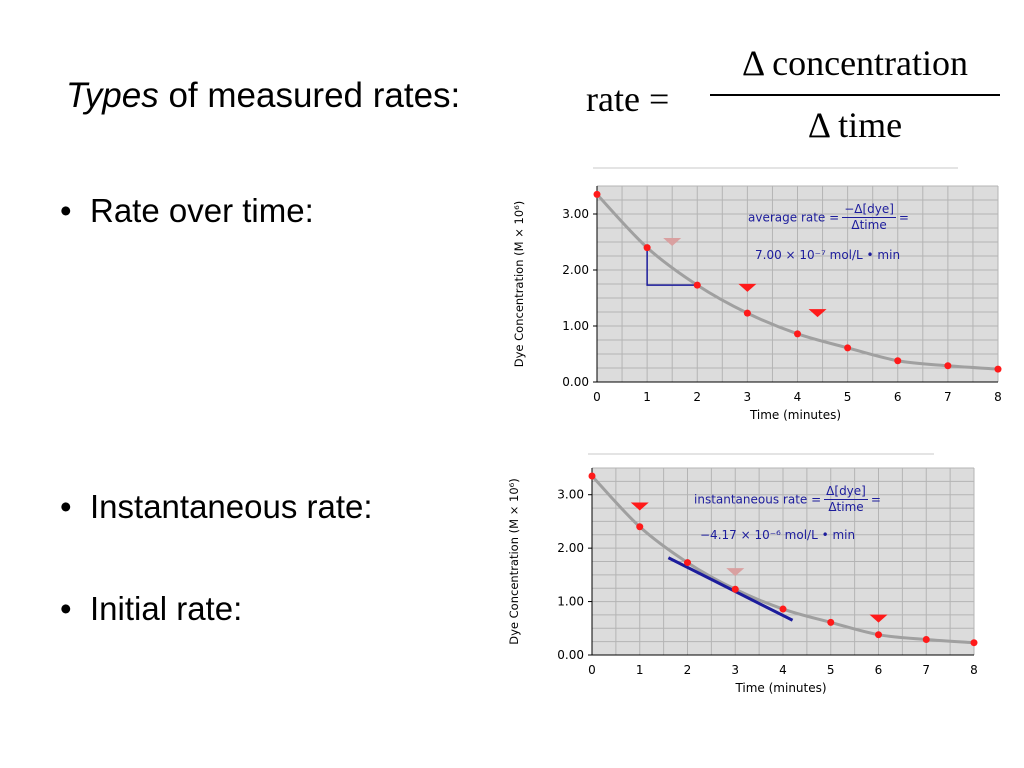  I want to click on fraction-bar, so click(855, 95).